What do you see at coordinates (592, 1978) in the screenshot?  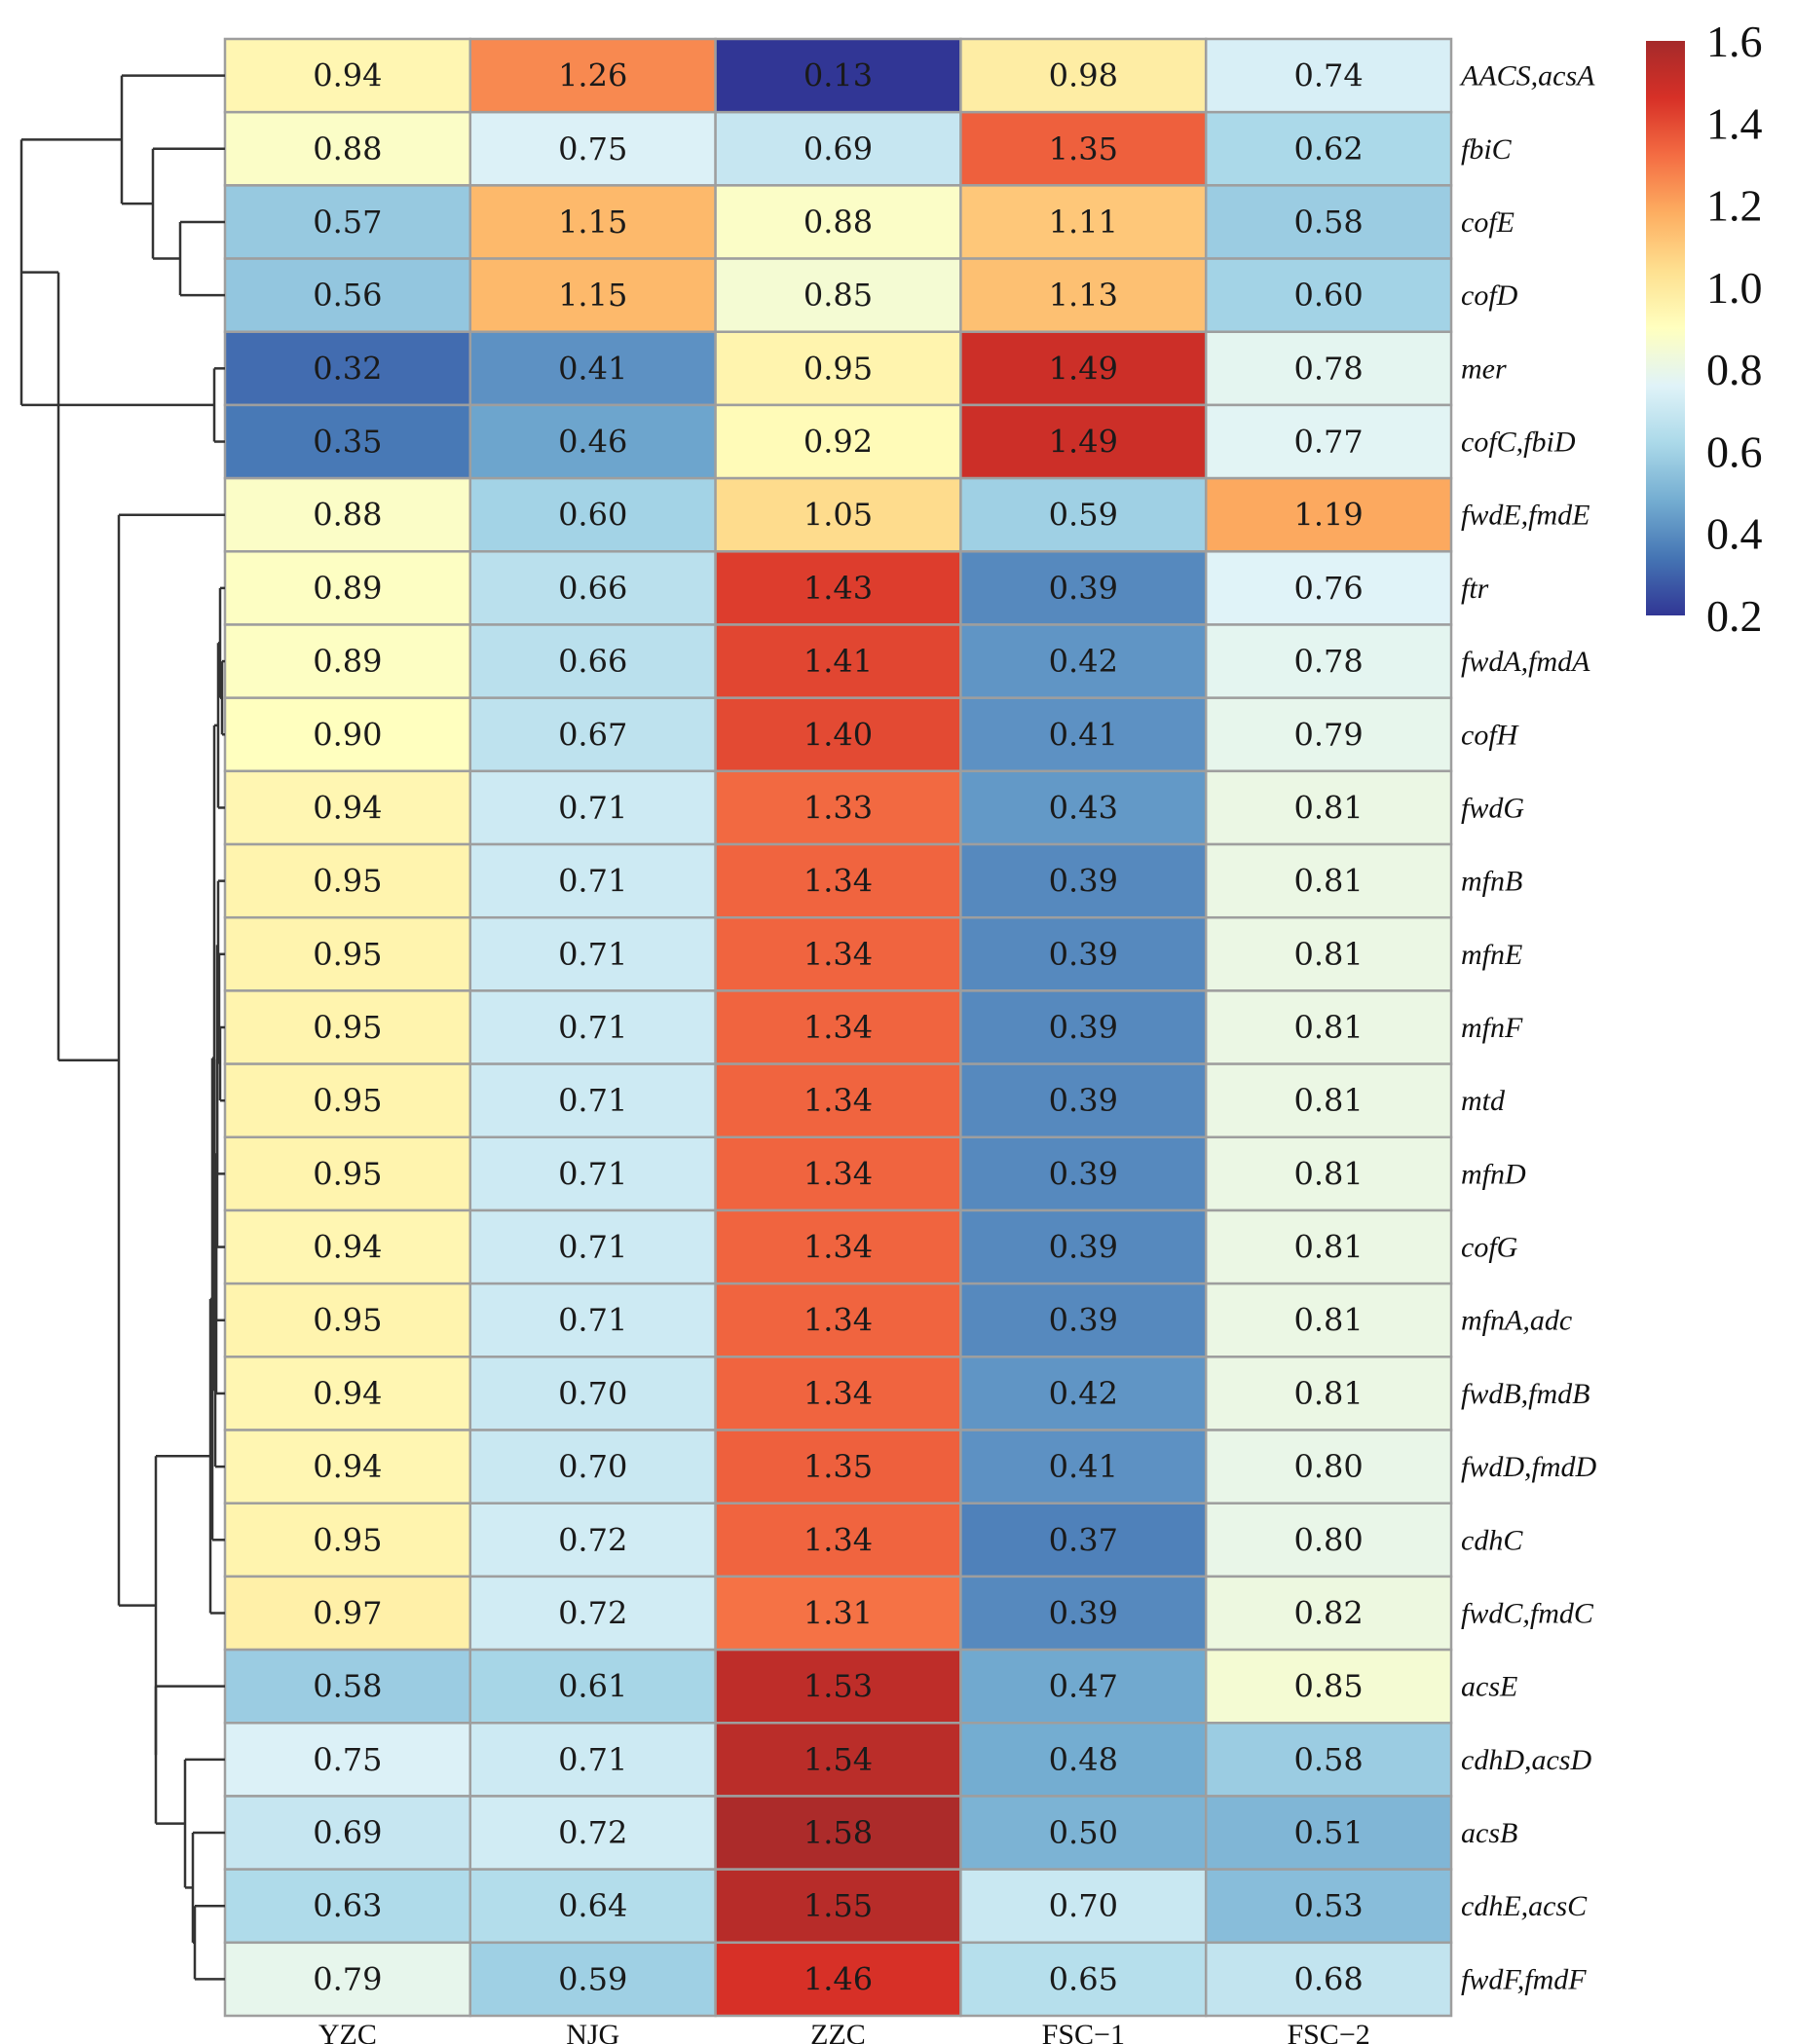 I see `cell-value-label: 0.59` at bounding box center [592, 1978].